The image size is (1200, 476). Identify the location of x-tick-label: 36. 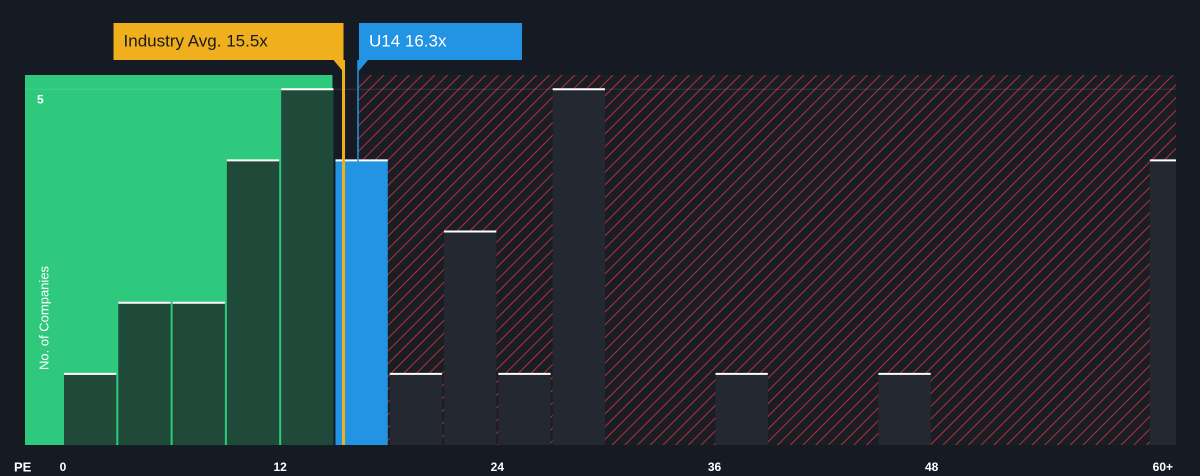
(715, 467).